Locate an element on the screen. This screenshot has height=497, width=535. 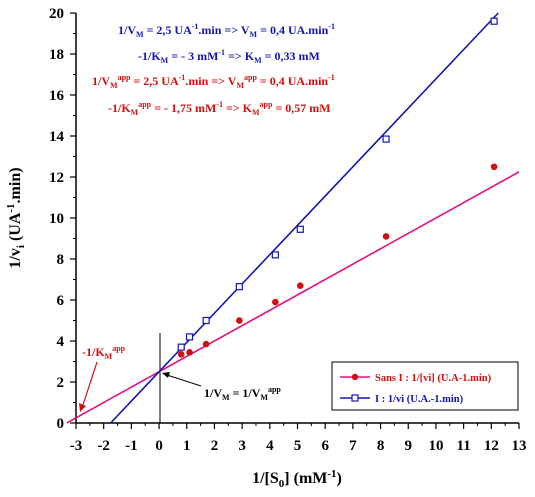
xintercept-arrow is located at coordinates (89, 385).